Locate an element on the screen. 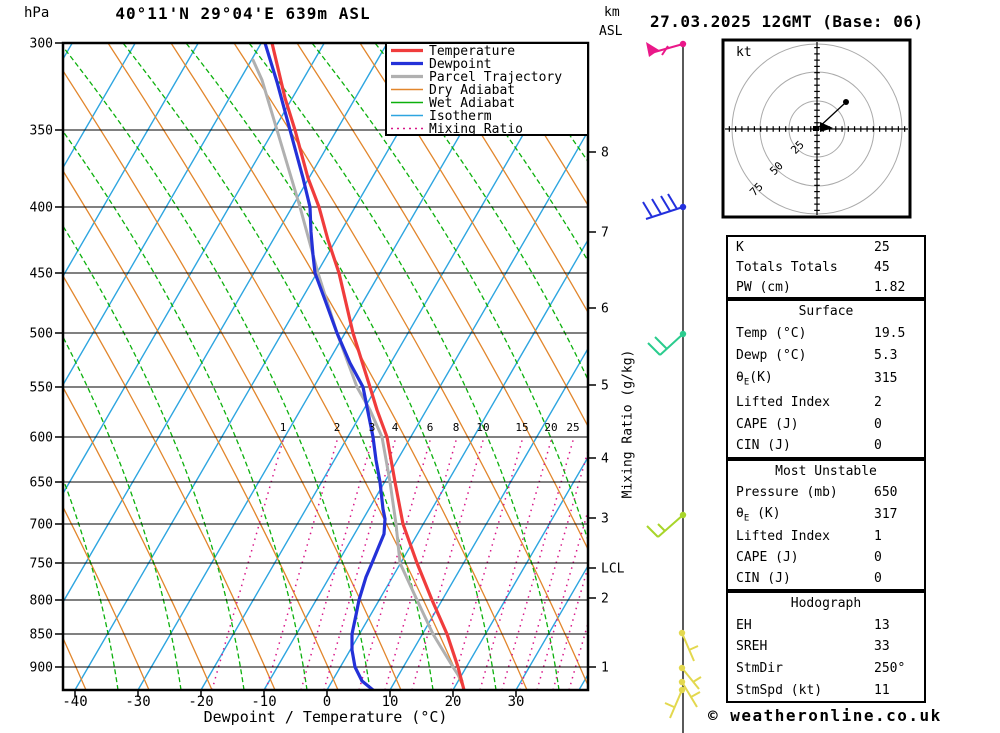  mixing-ratio-label: 25 is located at coordinates (572, 427).